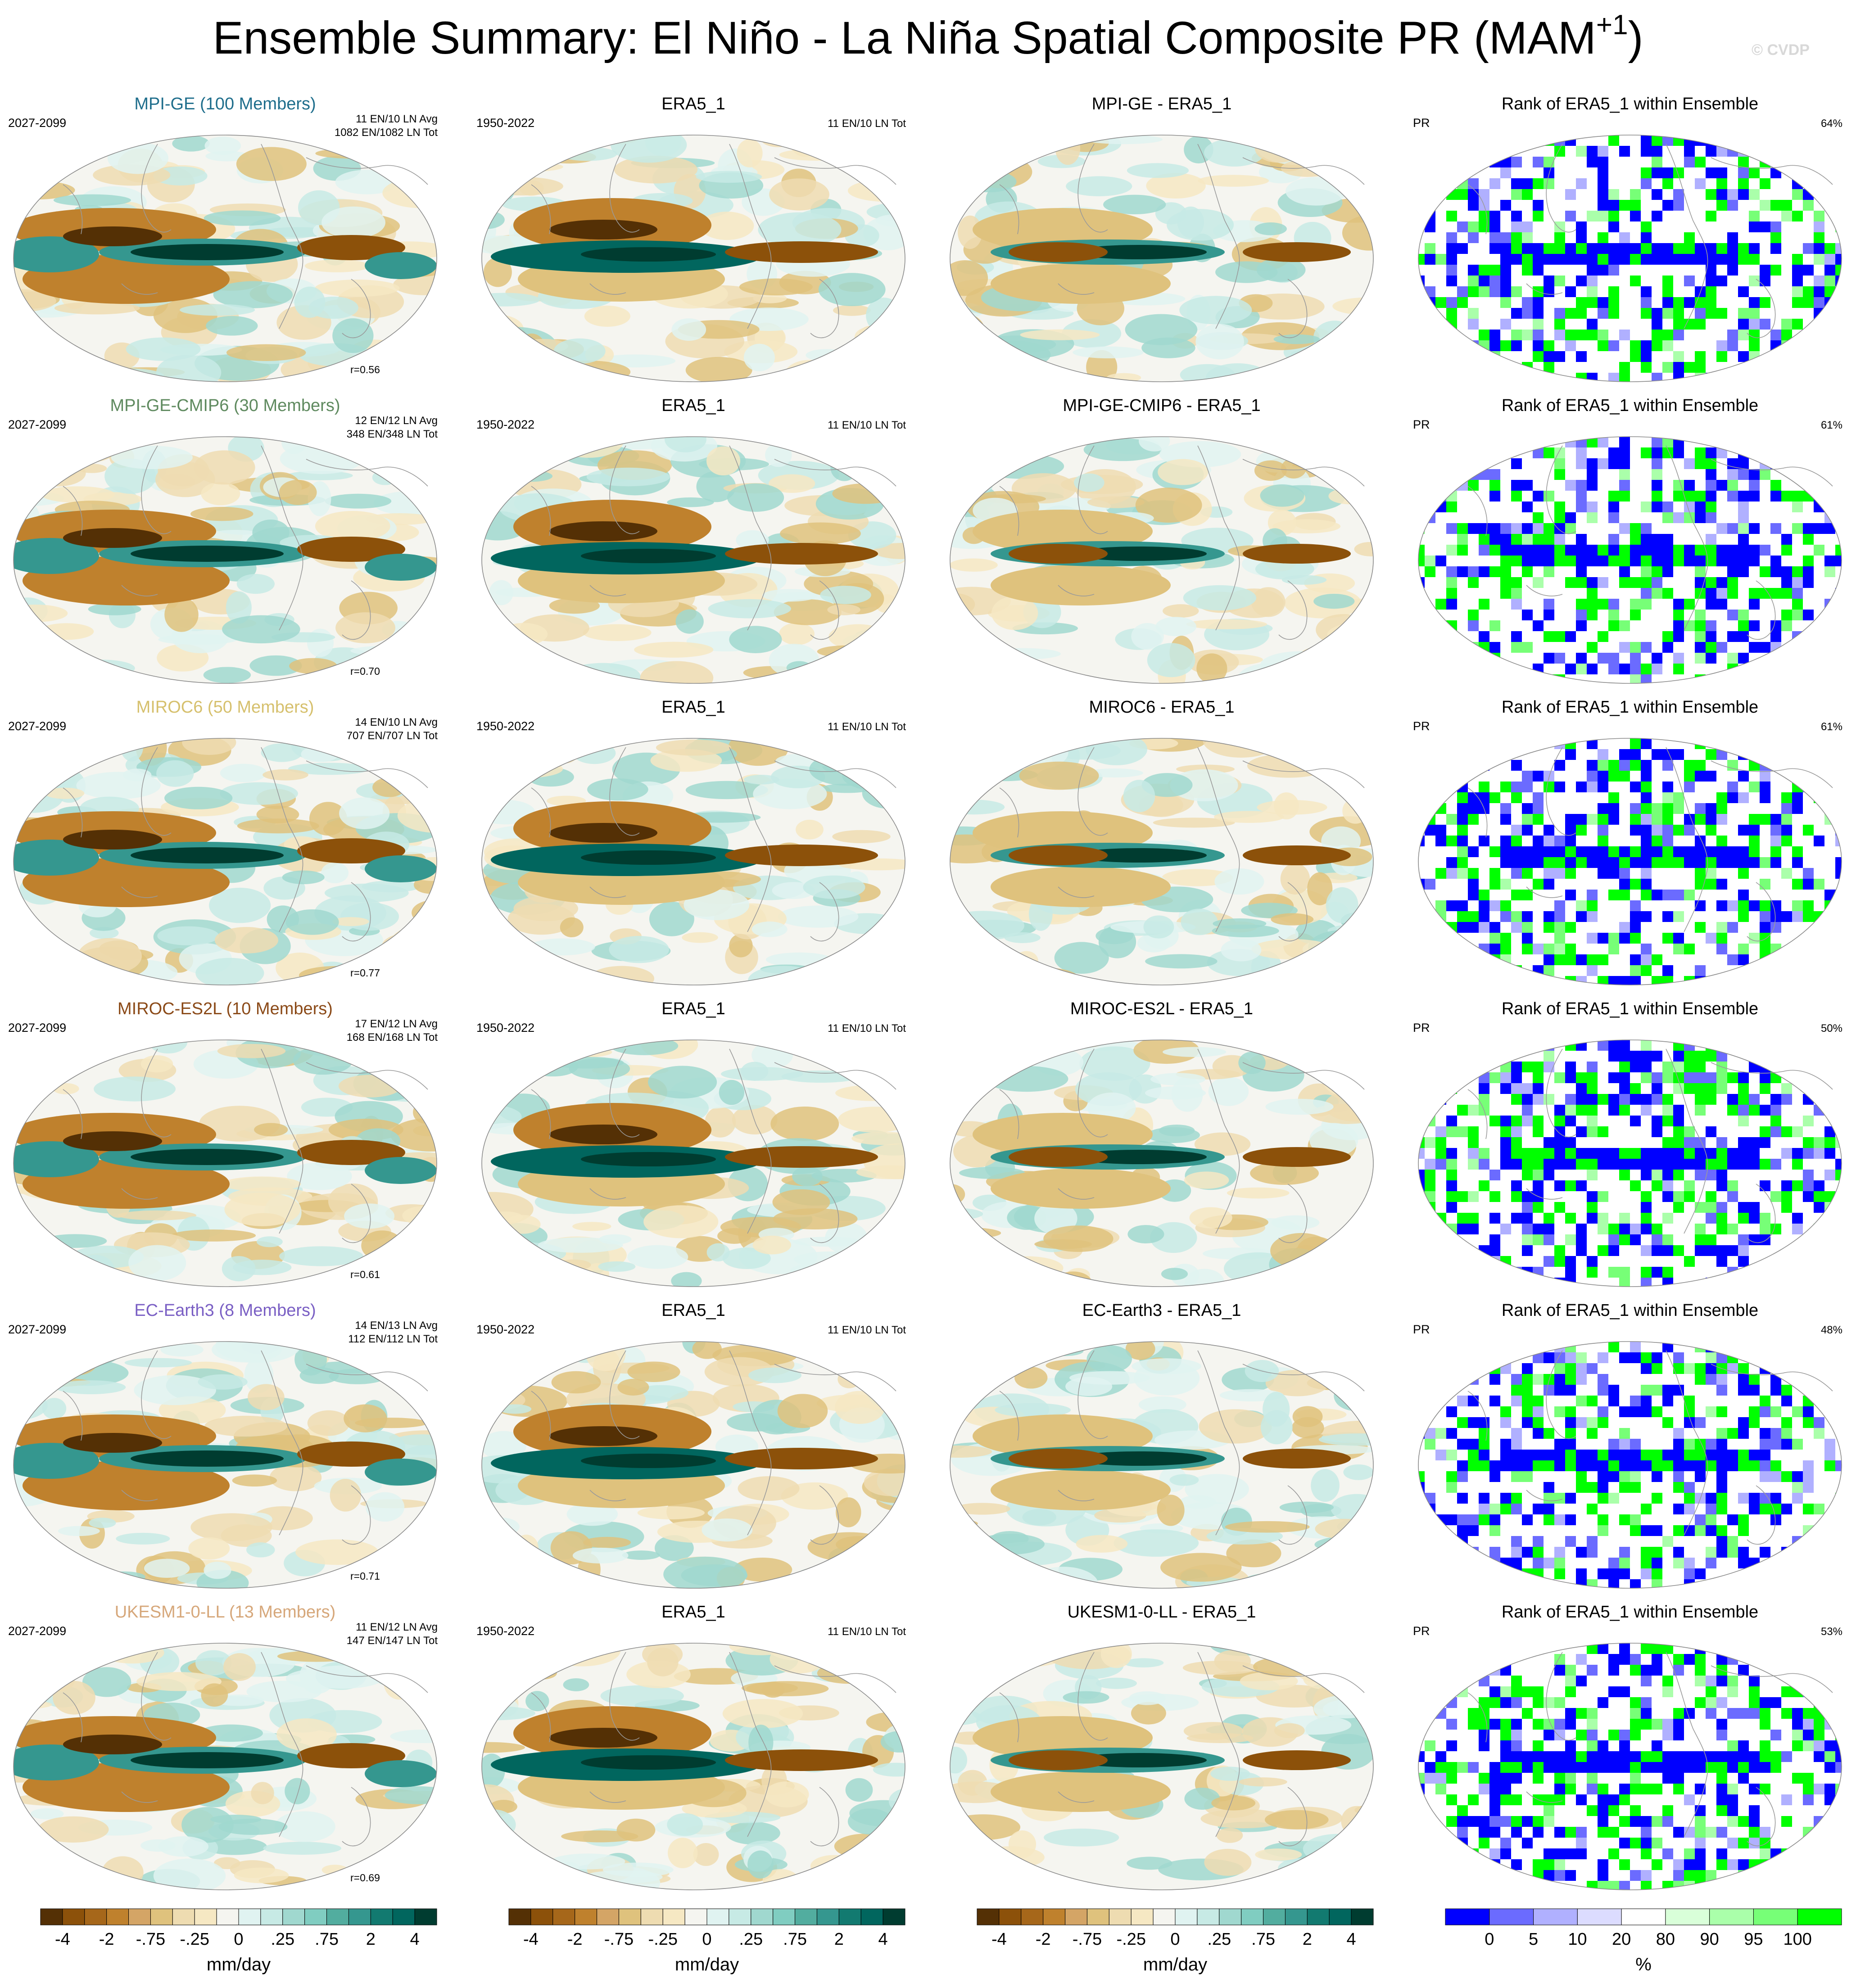 Image resolution: width=1856 pixels, height=1988 pixels. What do you see at coordinates (713, 241) in the screenshot?
I see `coastlines` at bounding box center [713, 241].